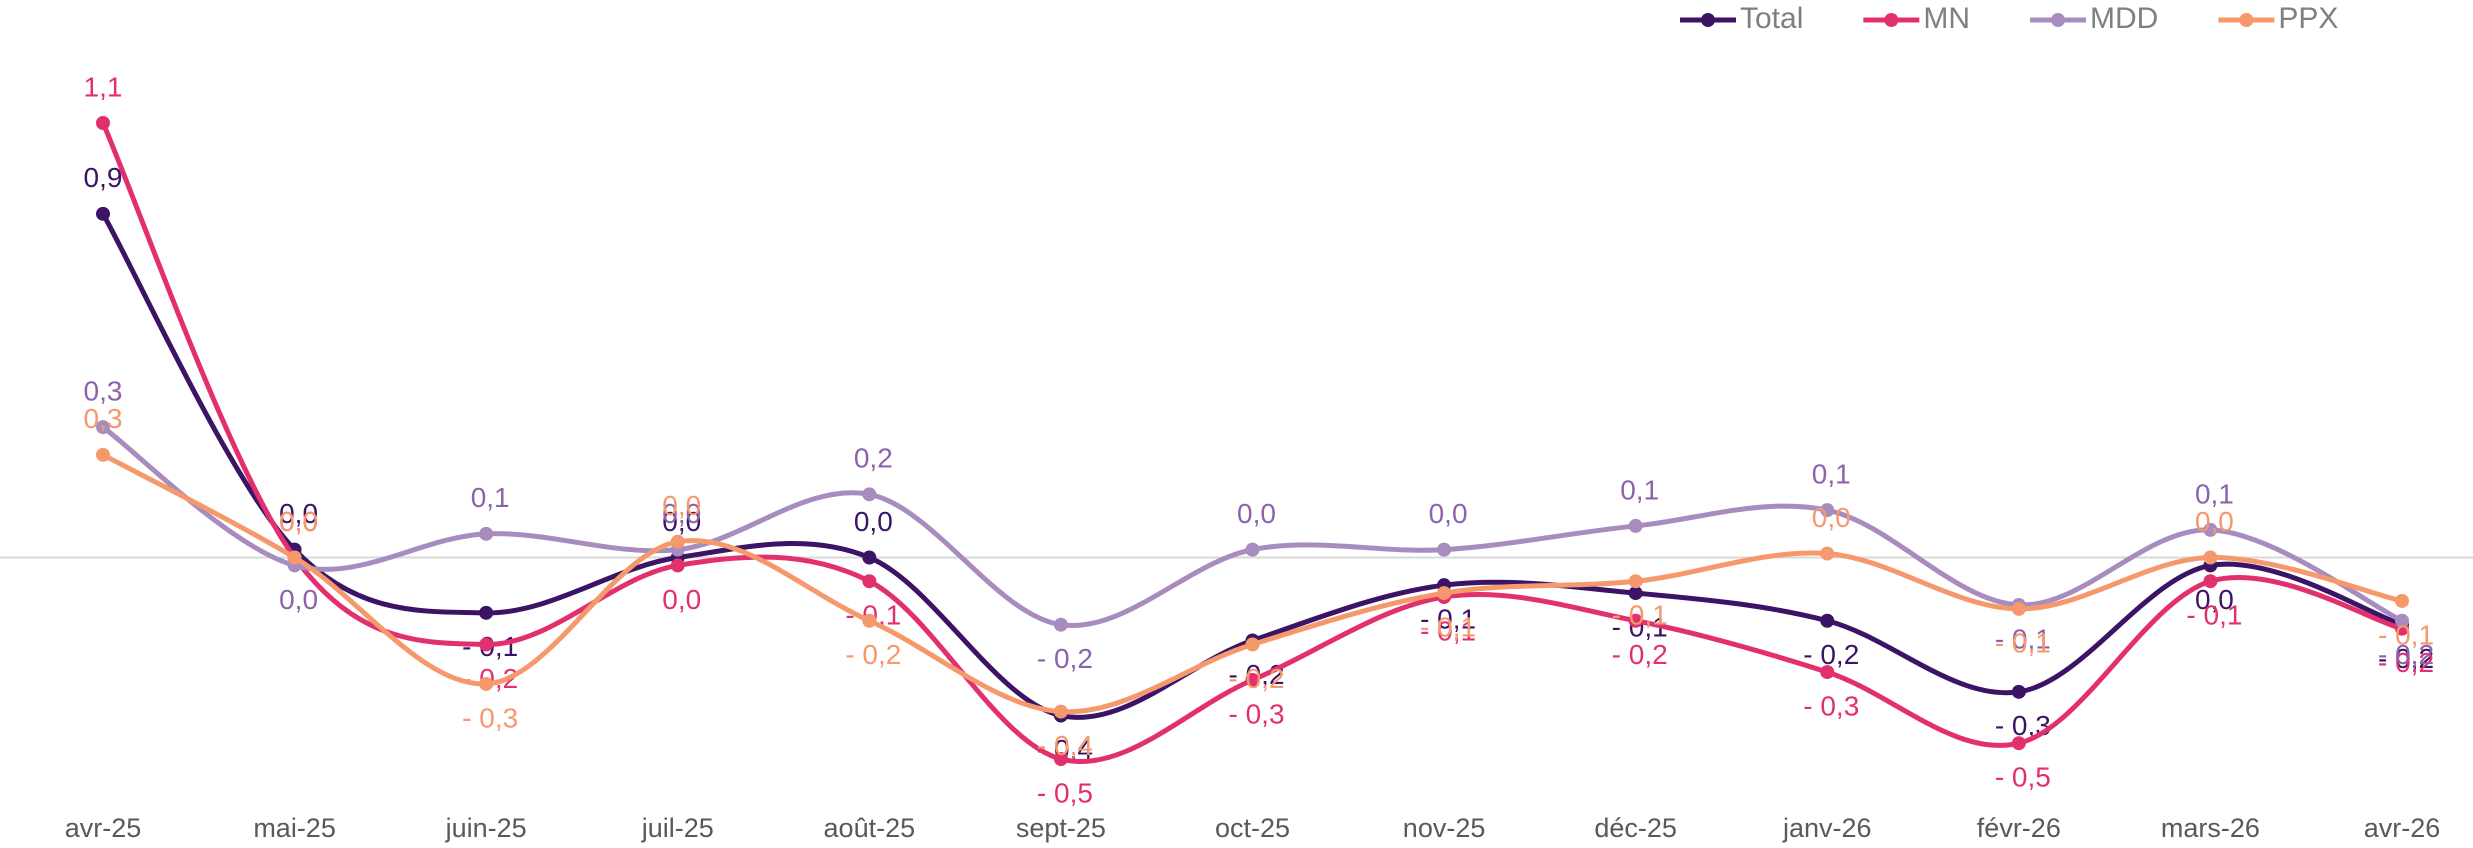 This screenshot has width=2473, height=848. Describe the element at coordinates (2402, 828) in the screenshot. I see `x-tick-label: avr-26` at that location.